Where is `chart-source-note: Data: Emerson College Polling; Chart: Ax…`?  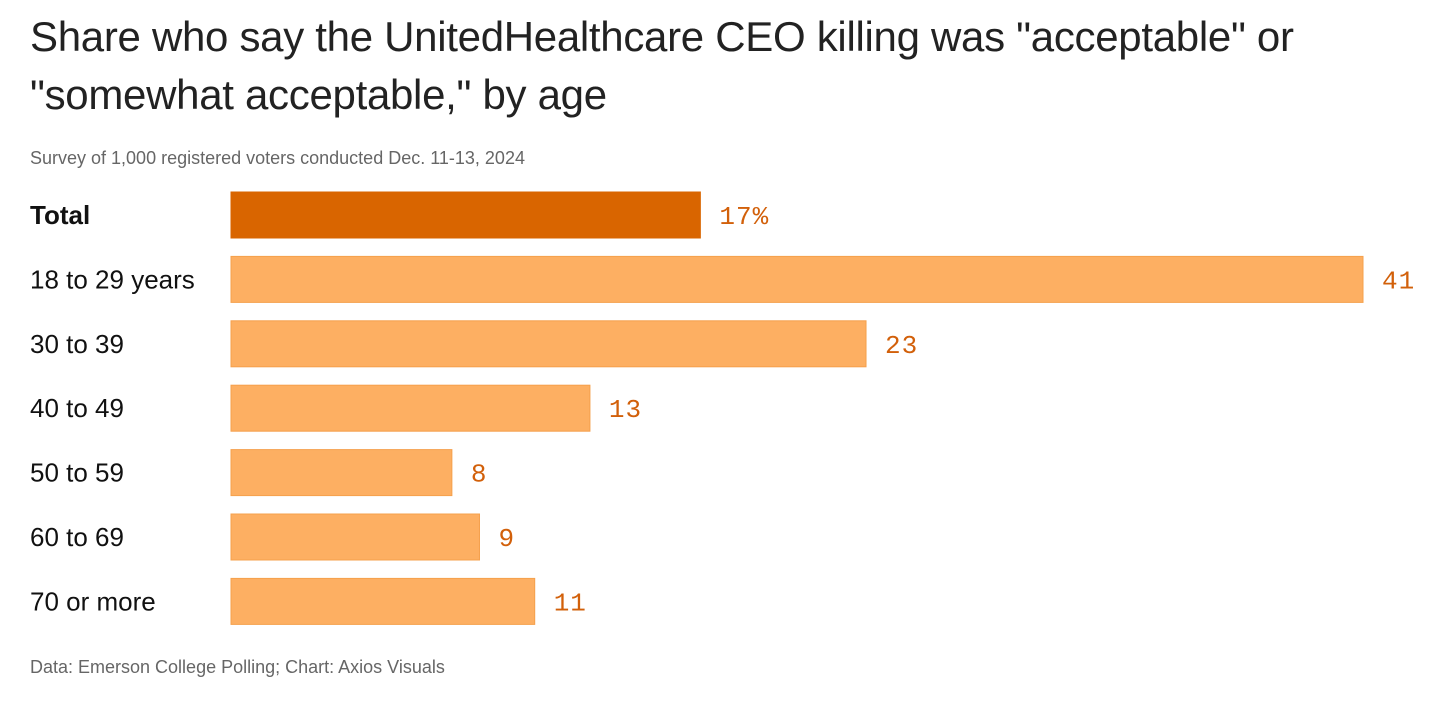 chart-source-note: Data: Emerson College Polling; Chart: Ax… is located at coordinates (237, 667).